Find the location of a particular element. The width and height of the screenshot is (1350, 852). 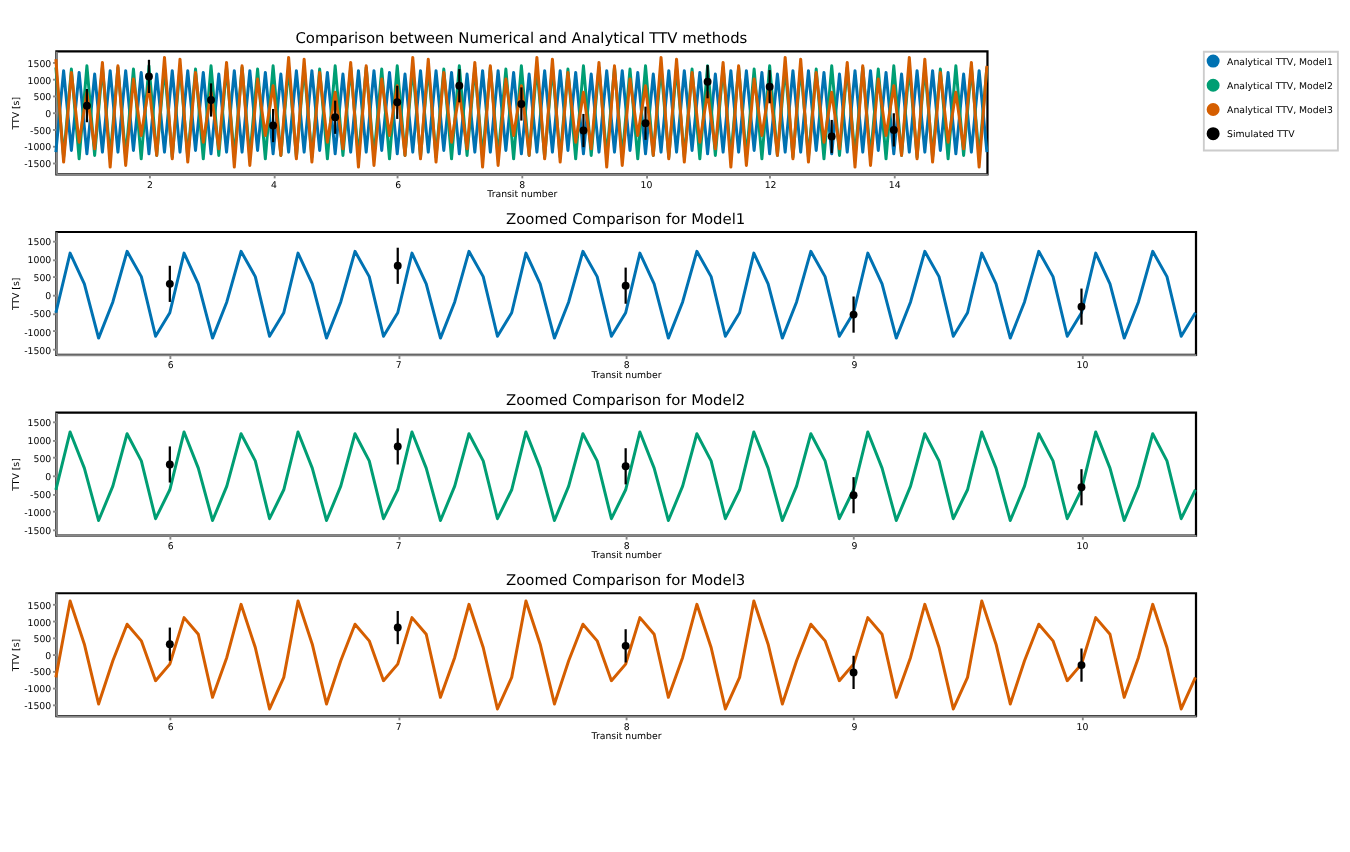

chart-title: Comparison between Numerical and Analytical TTV methods is located at coordinates (521, 38).